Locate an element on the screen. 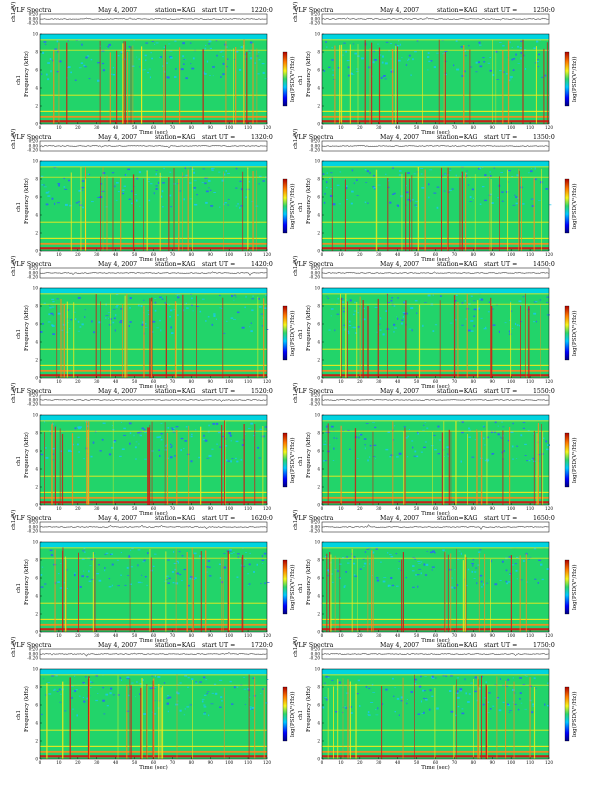 This screenshot has height=792, width=612. time-tick-label: 110 is located at coordinates (530, 508).